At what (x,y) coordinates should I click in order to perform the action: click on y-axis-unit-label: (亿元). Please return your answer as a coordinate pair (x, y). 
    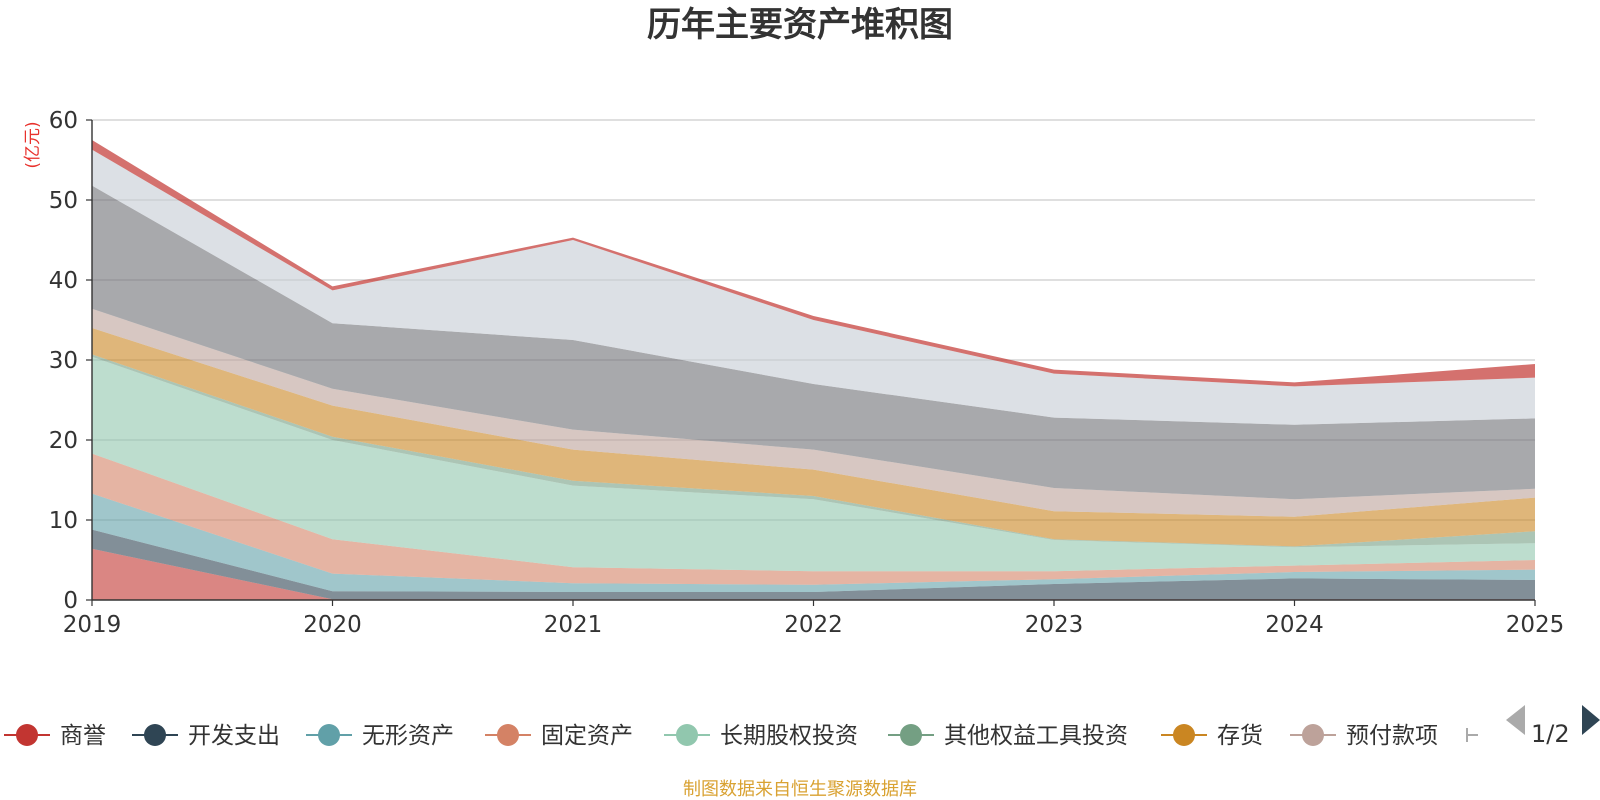
    Looking at the image, I should click on (33, 144).